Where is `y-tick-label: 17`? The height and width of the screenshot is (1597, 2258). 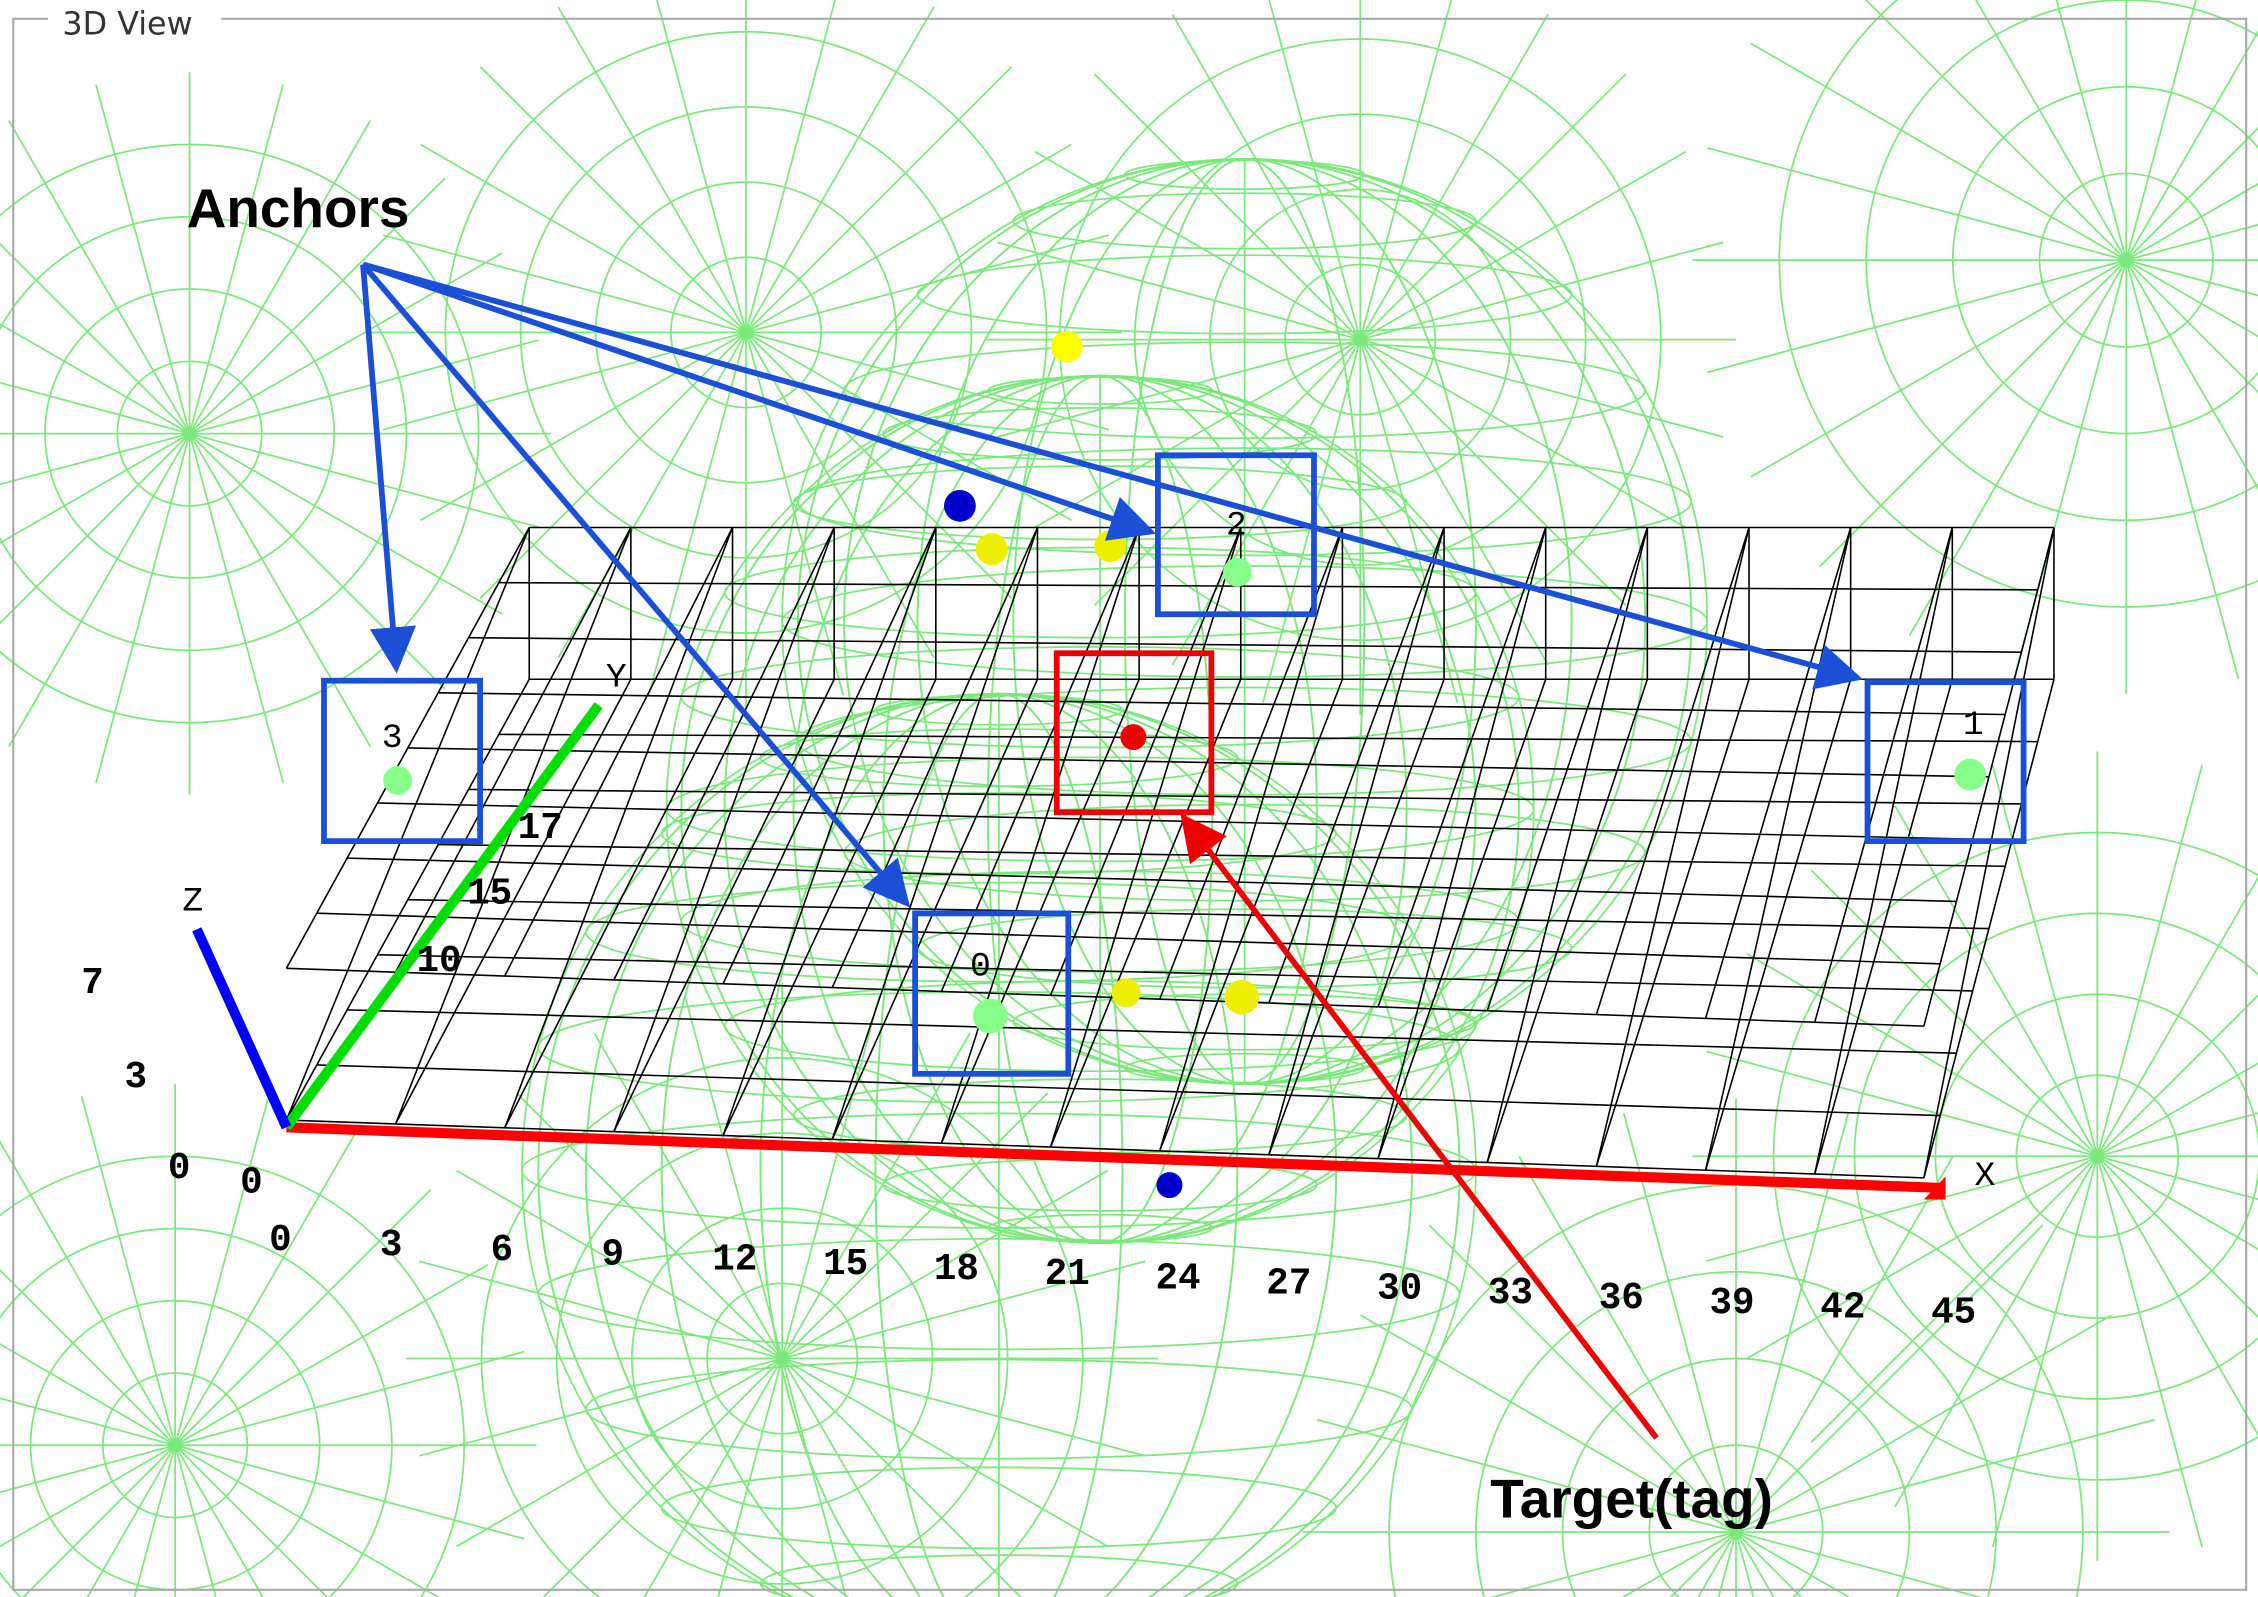 y-tick-label: 17 is located at coordinates (540, 829).